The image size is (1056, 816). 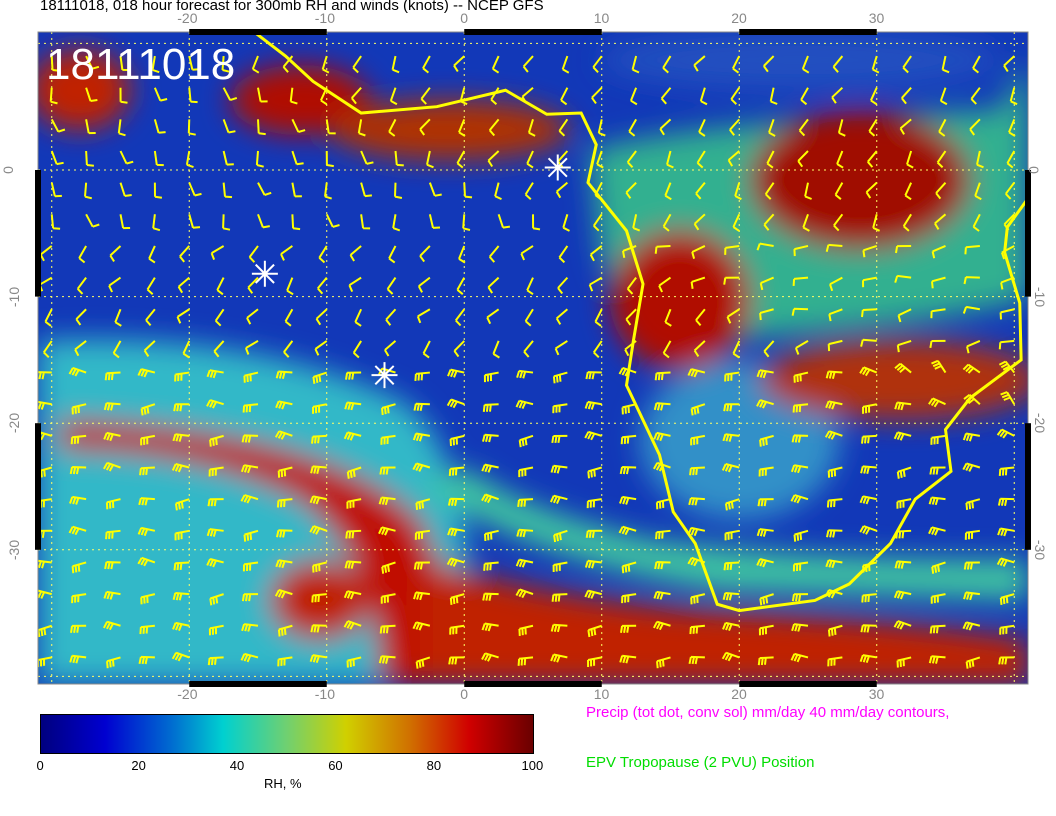 I want to click on lon-tick-top: 30, so click(x=876, y=18).